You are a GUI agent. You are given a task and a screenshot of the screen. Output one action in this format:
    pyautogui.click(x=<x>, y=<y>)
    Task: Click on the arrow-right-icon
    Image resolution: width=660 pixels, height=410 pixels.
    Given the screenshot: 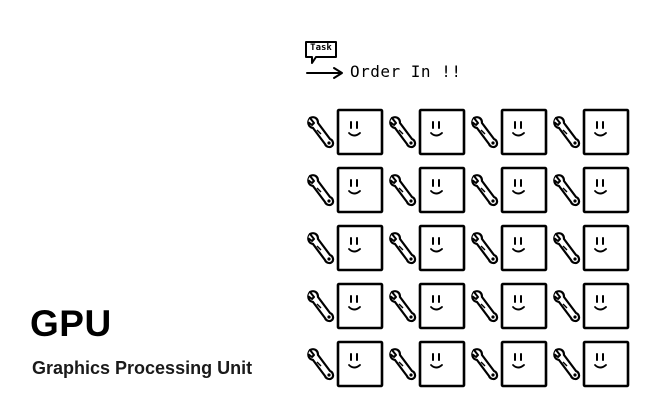 What is the action you would take?
    pyautogui.click(x=324, y=73)
    